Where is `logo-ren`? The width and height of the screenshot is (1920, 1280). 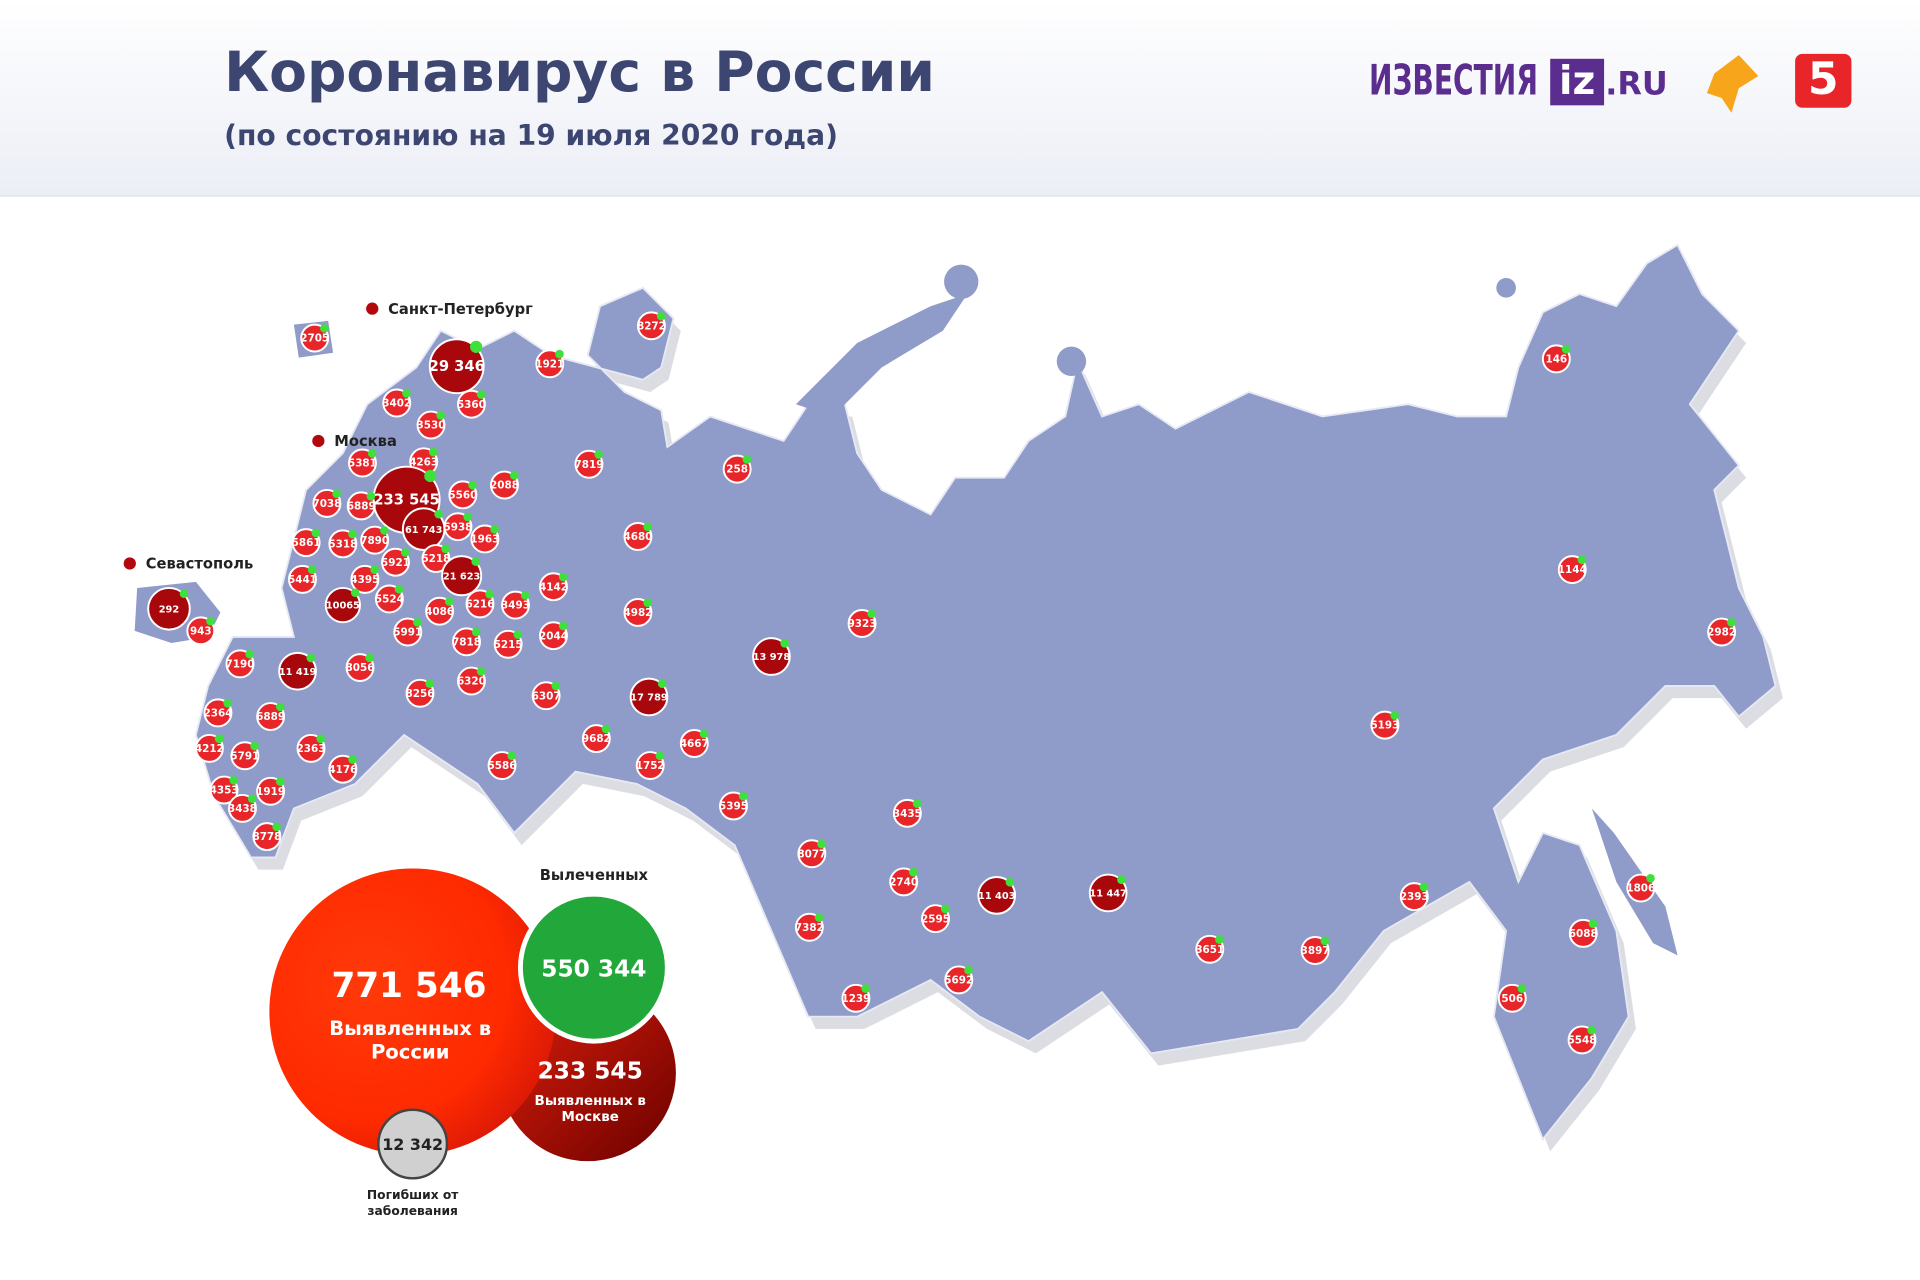
logo-ren is located at coordinates (1732, 84).